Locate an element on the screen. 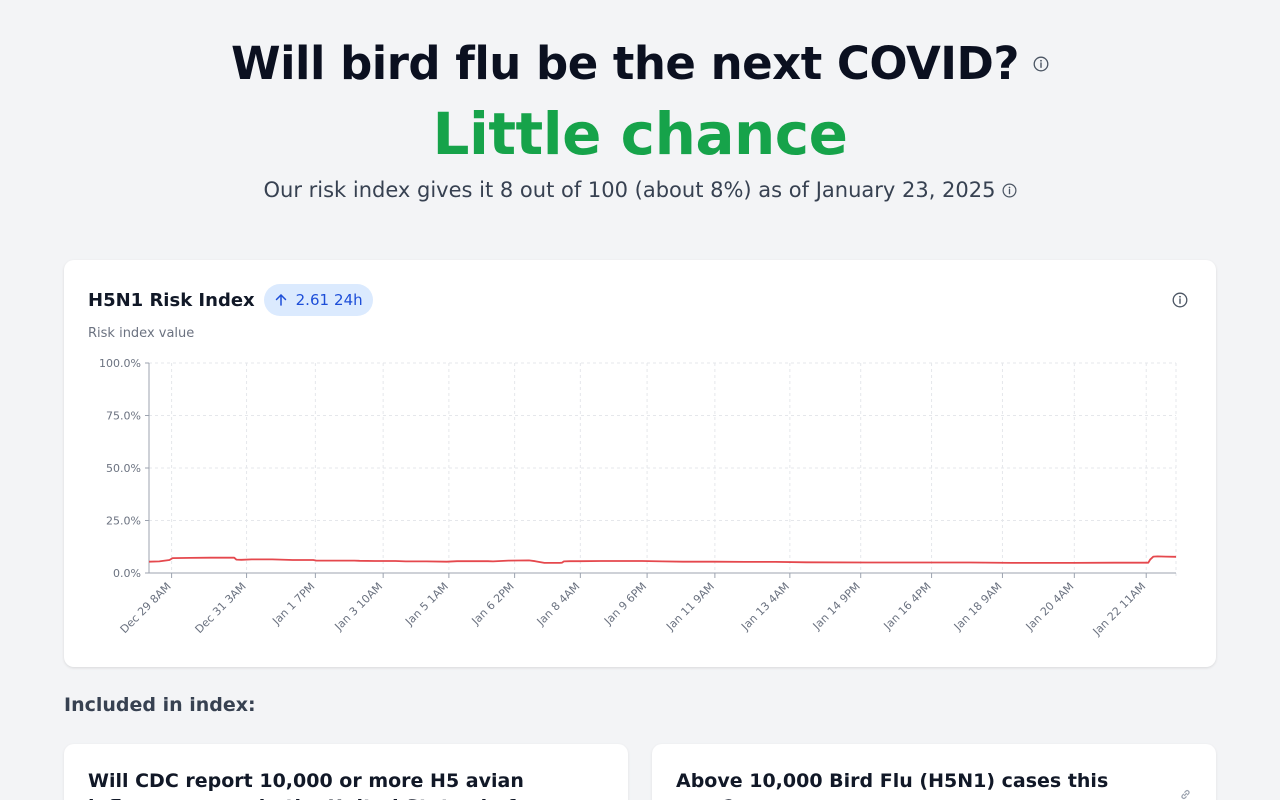 The height and width of the screenshot is (800, 1280). badge-delta: 2.61 is located at coordinates (312, 300).